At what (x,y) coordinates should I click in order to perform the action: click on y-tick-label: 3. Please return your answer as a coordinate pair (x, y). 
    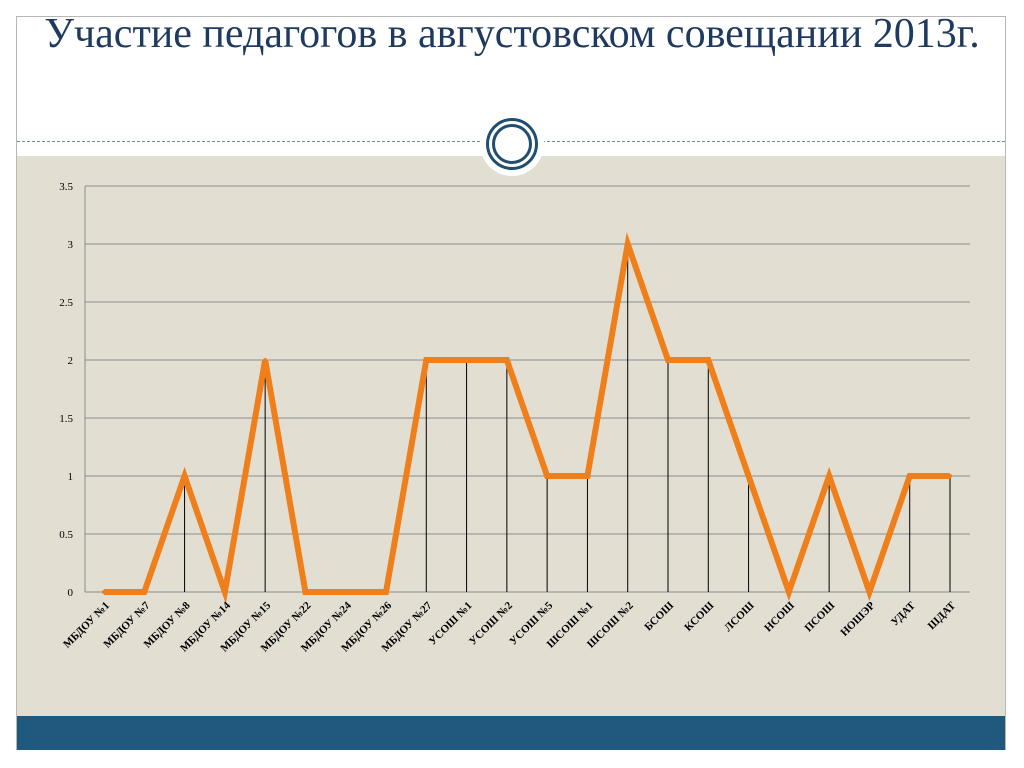
    Looking at the image, I should click on (71, 245).